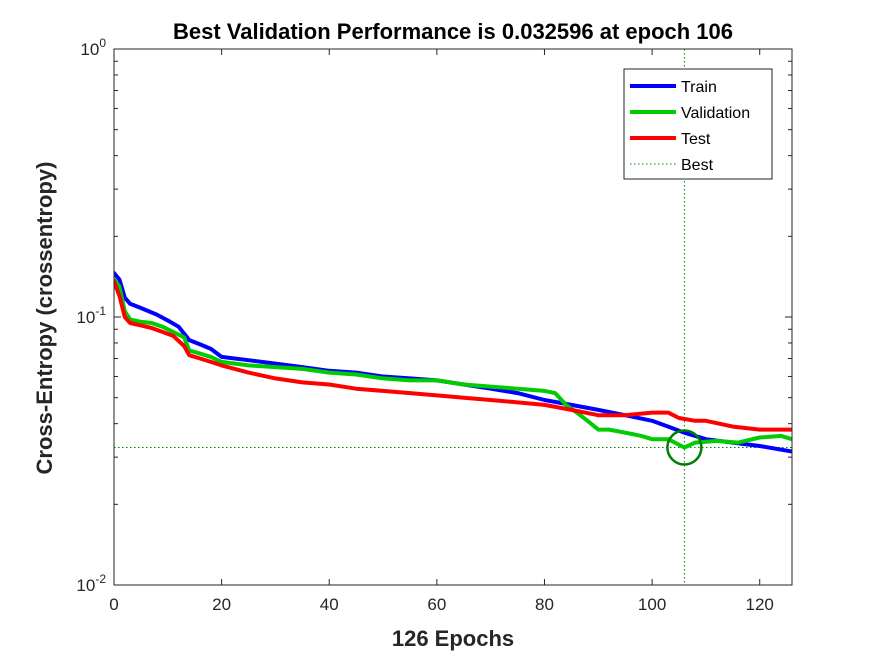 The height and width of the screenshot is (656, 875). I want to click on legend-label-validation: Validation, so click(715, 113).